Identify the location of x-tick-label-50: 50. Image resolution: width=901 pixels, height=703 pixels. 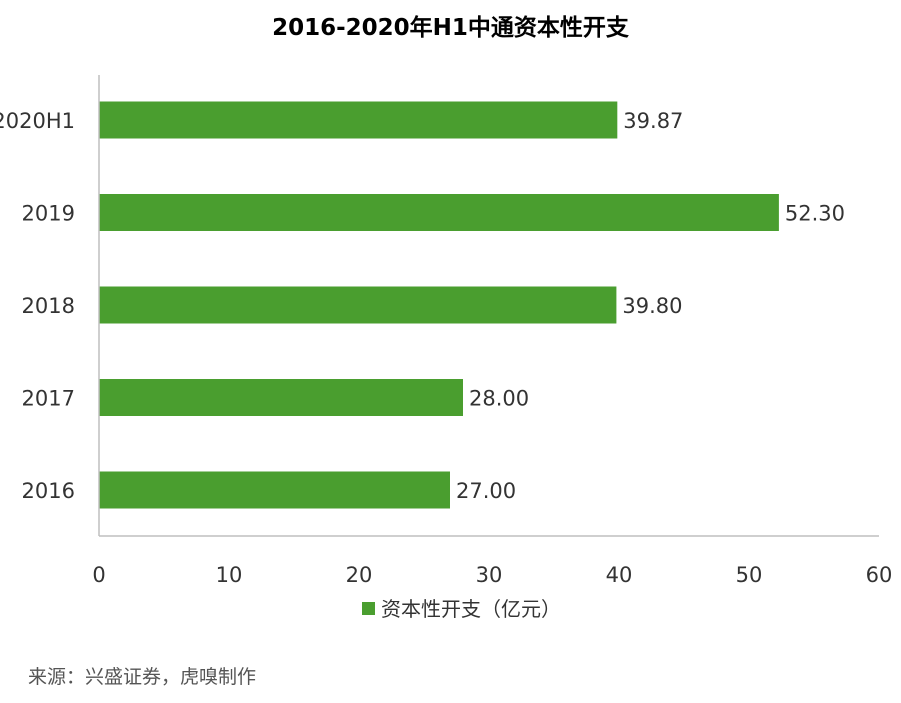
(749, 575).